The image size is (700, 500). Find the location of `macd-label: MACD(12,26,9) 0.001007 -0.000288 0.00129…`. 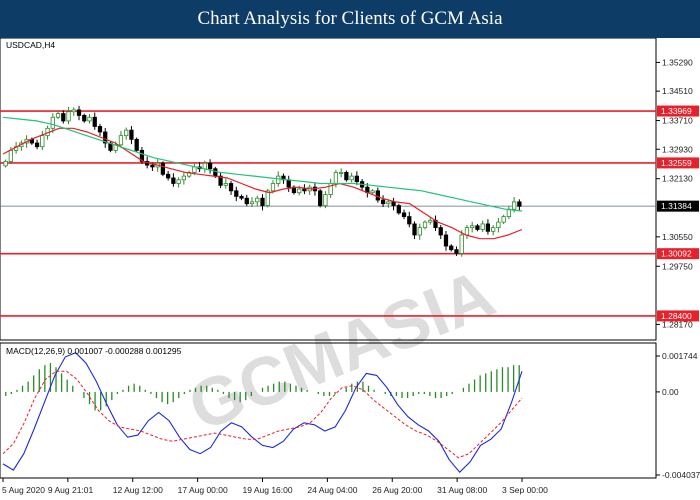

macd-label: MACD(12,26,9) 0.001007 -0.000288 0.00129… is located at coordinates (94, 351).